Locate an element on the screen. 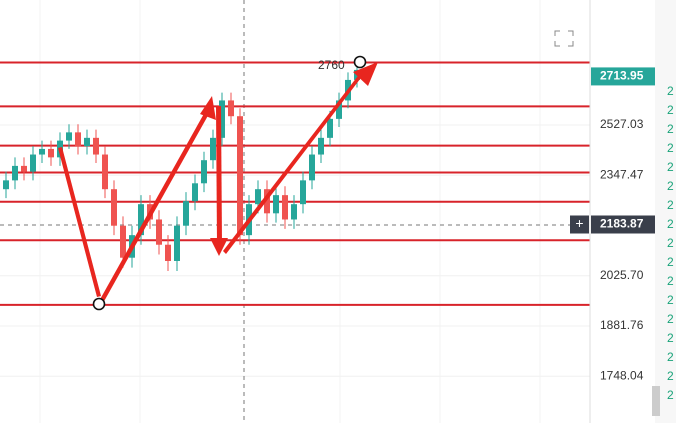  add-button is located at coordinates (579, 224).